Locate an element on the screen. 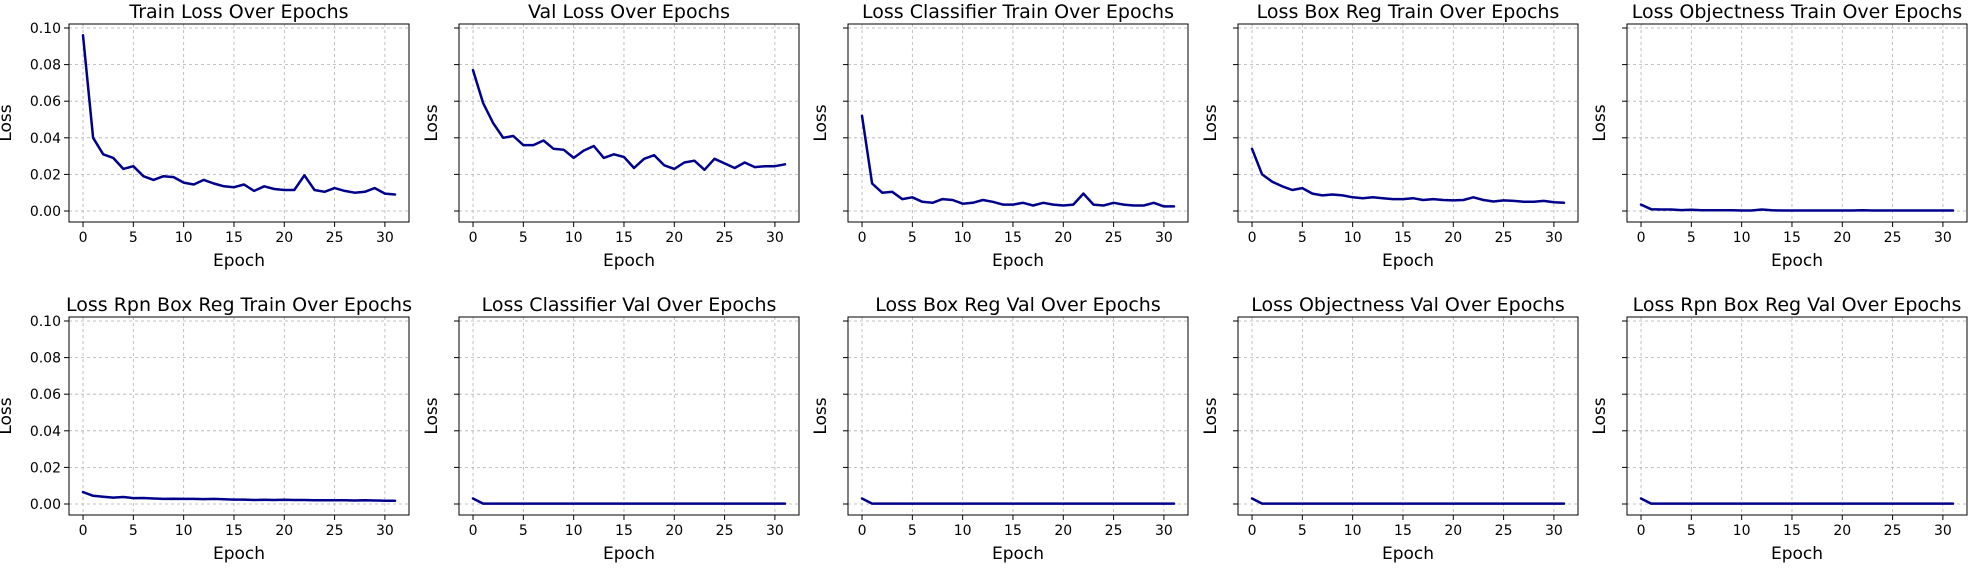  subplot-title: Val Loss Over Epochs is located at coordinates (629, 12).